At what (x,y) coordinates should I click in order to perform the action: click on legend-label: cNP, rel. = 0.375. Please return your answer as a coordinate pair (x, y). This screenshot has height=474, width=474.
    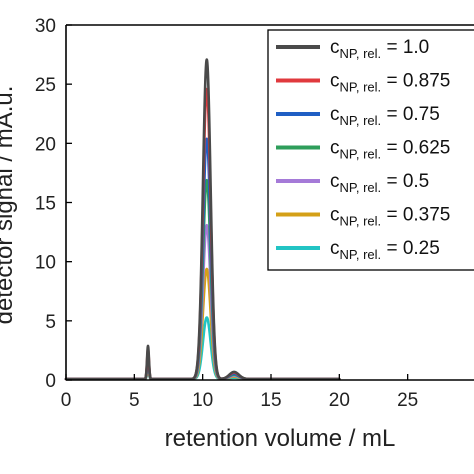
    Looking at the image, I should click on (390, 217).